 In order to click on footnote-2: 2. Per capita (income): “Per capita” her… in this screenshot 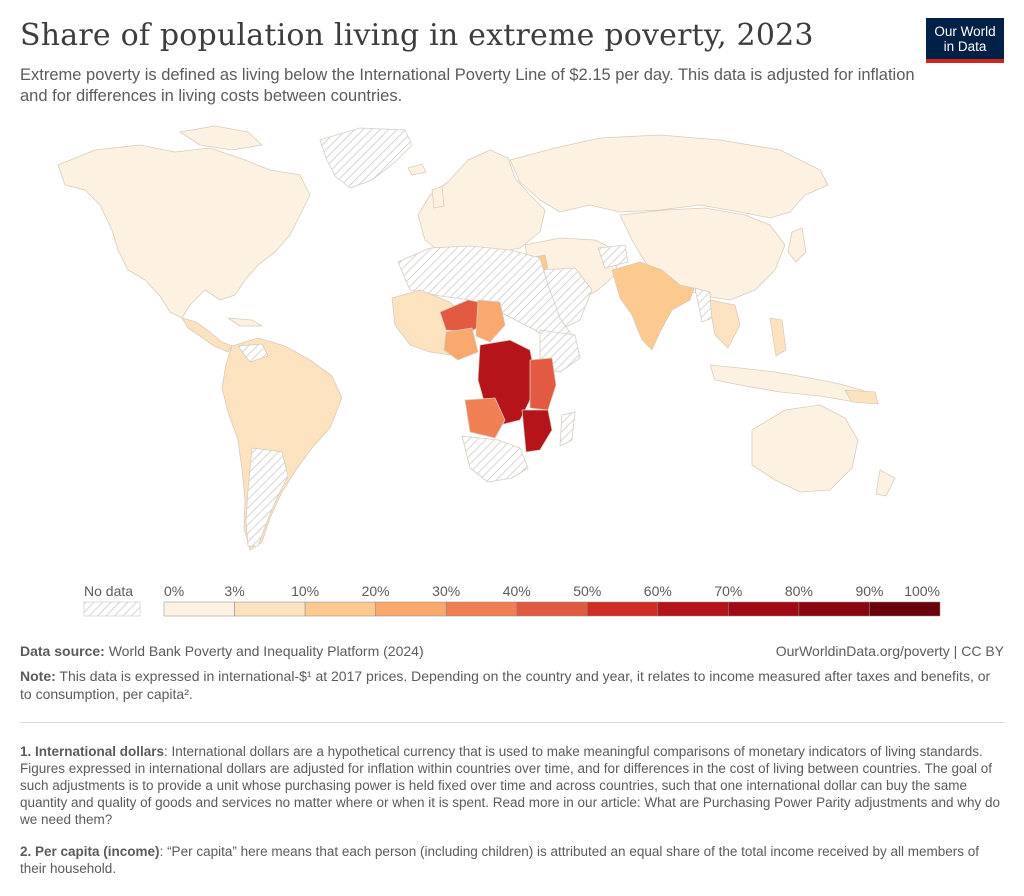, I will do `click(512, 860)`.